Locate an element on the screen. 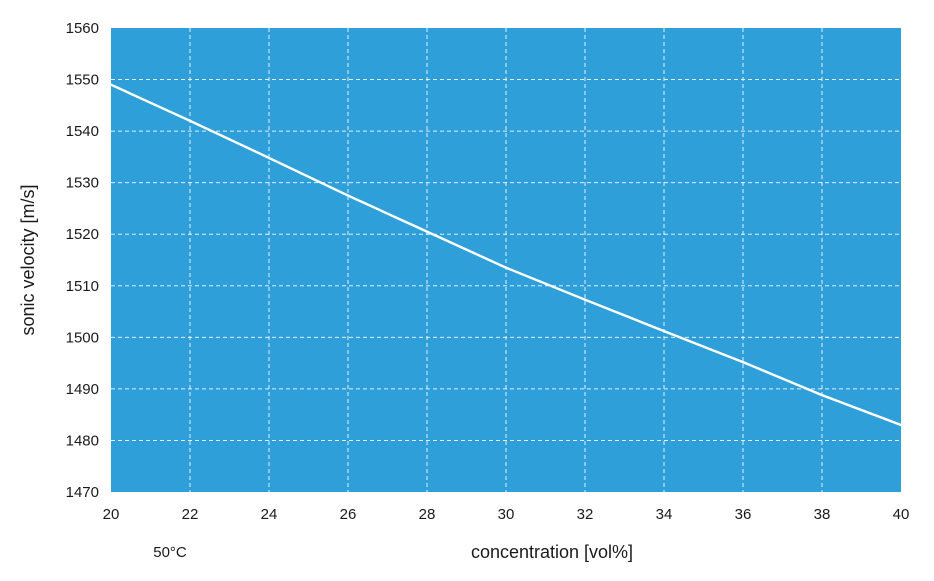 The height and width of the screenshot is (581, 934). x-tick-label: 28 is located at coordinates (427, 514).